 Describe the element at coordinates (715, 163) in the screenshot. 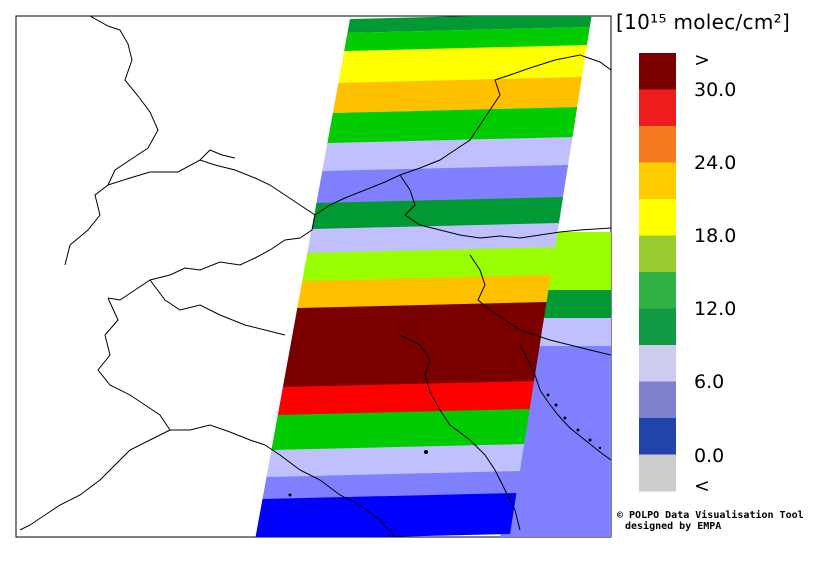

I see `legend-tick-label: 24.0` at that location.